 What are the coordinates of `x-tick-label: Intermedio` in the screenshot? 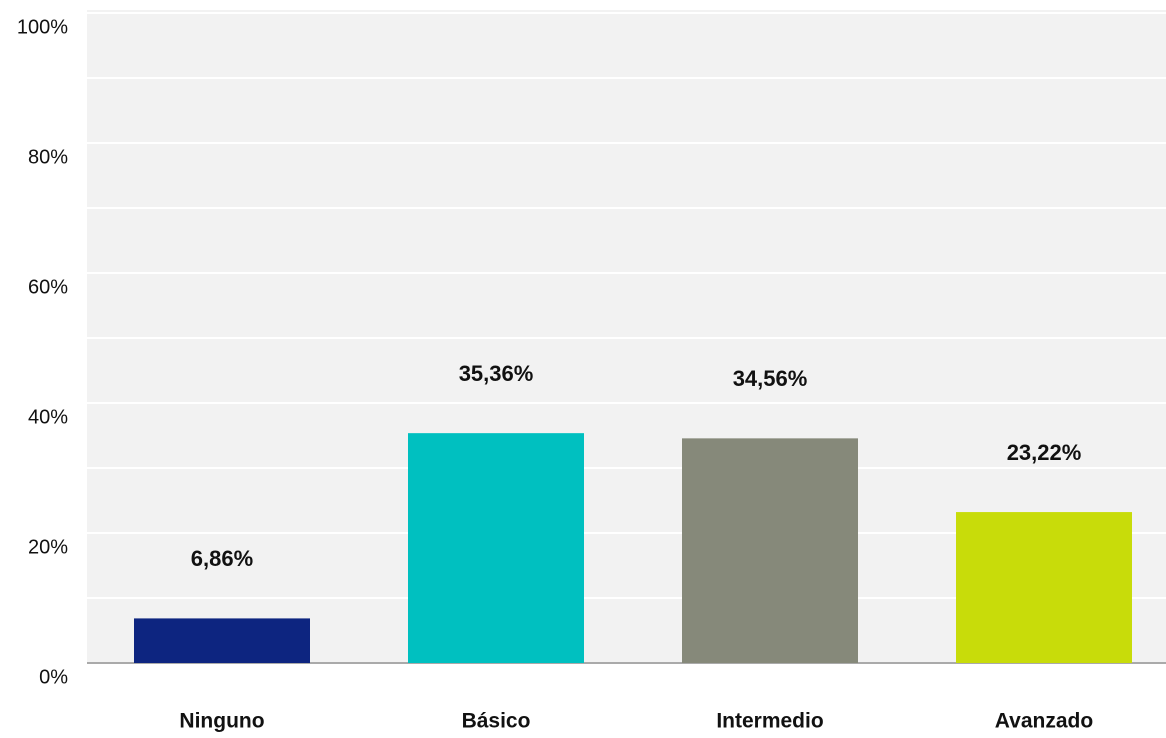 It's located at (769, 721).